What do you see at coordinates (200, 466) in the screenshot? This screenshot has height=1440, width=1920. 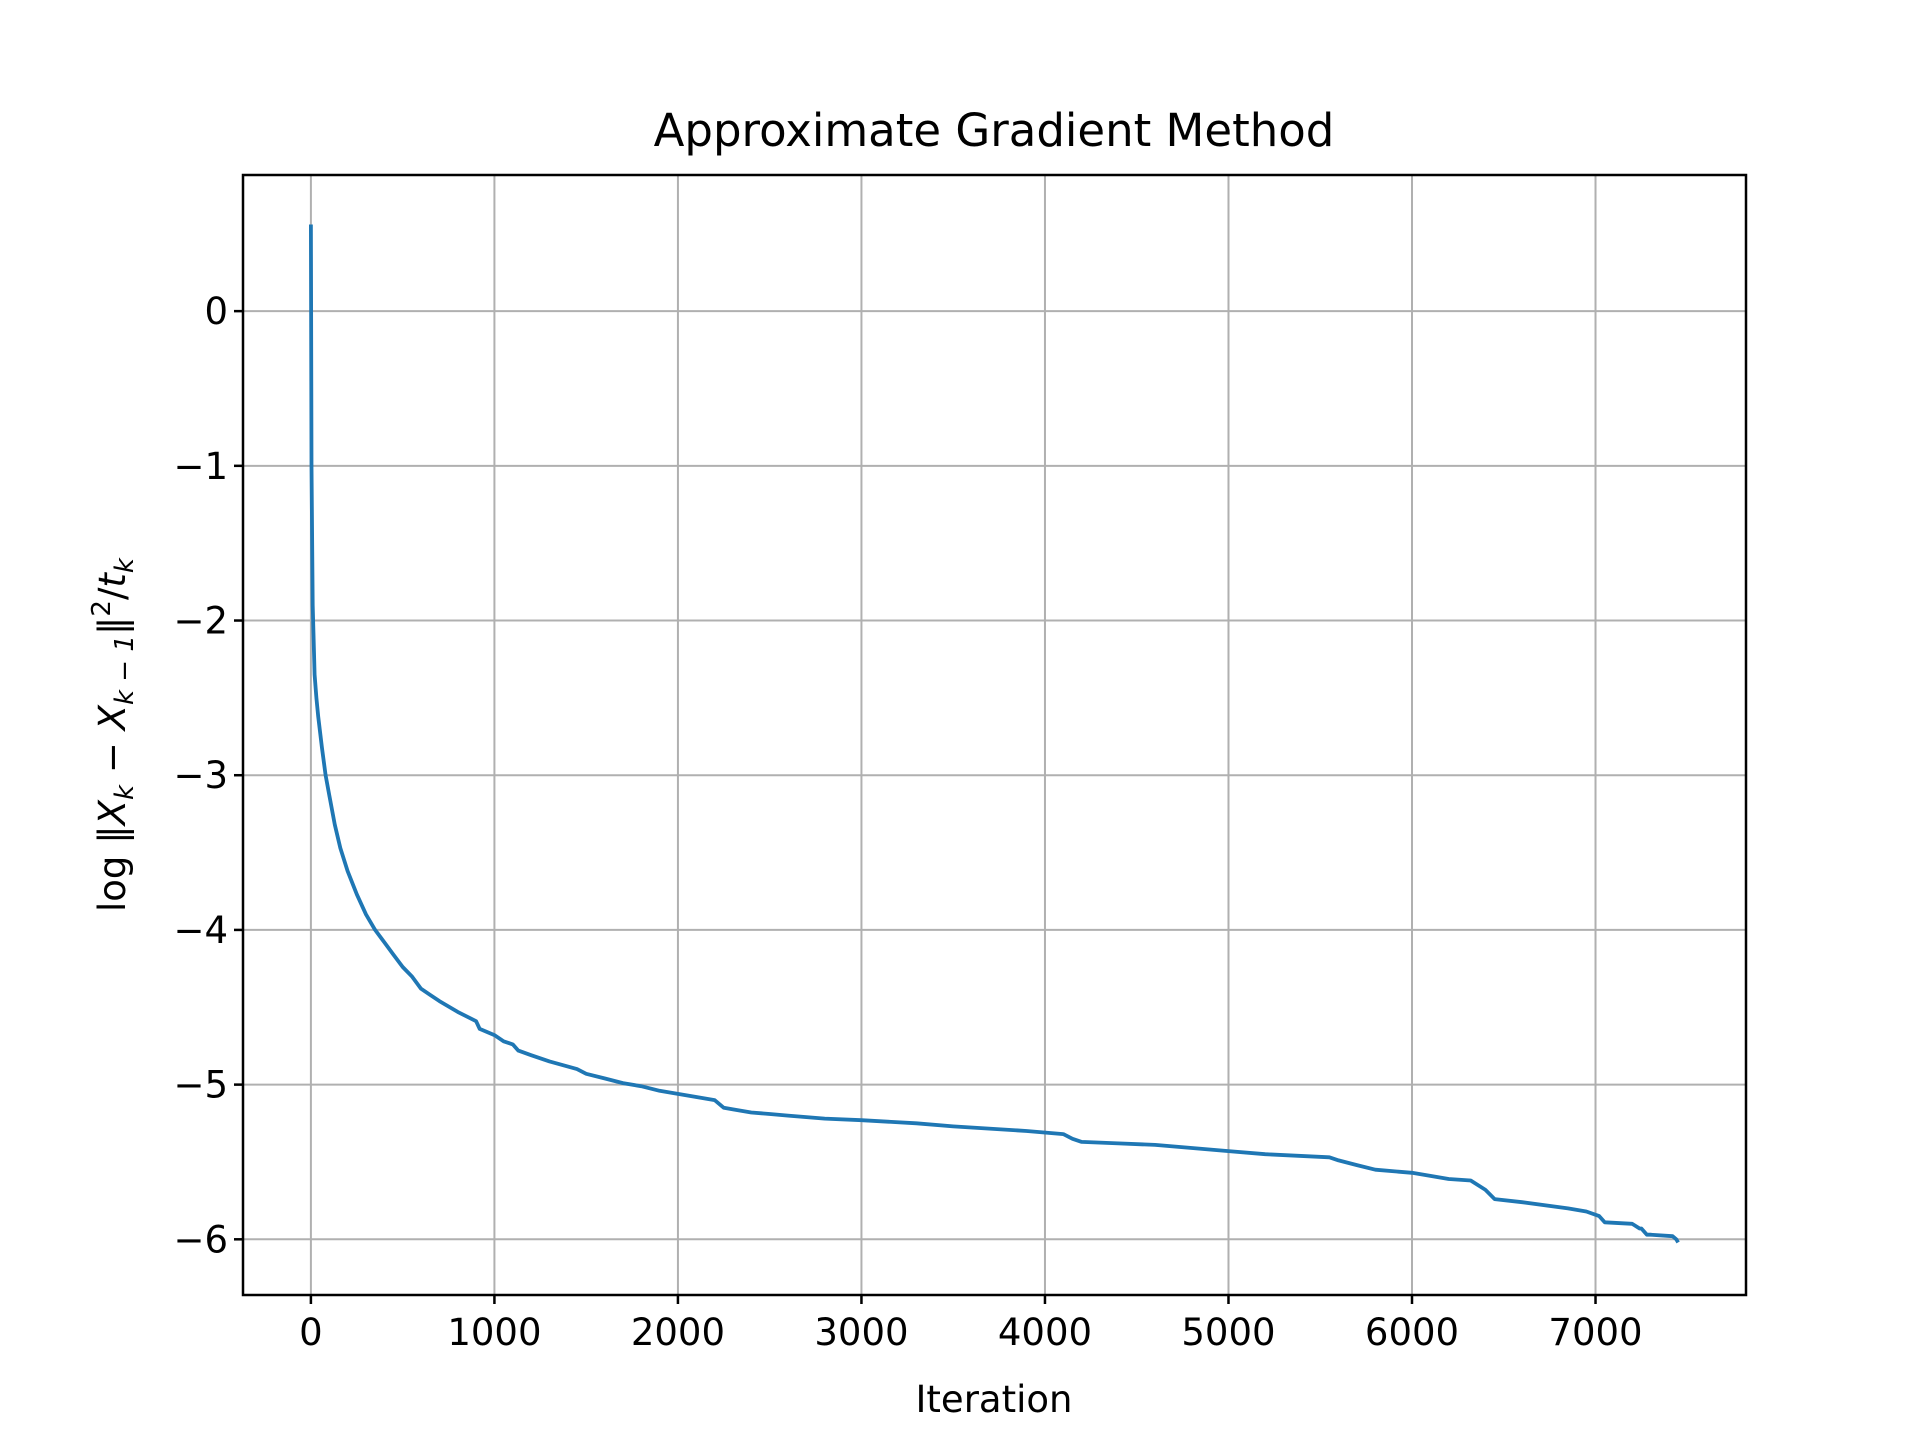 I see `y-tick-label: −1` at bounding box center [200, 466].